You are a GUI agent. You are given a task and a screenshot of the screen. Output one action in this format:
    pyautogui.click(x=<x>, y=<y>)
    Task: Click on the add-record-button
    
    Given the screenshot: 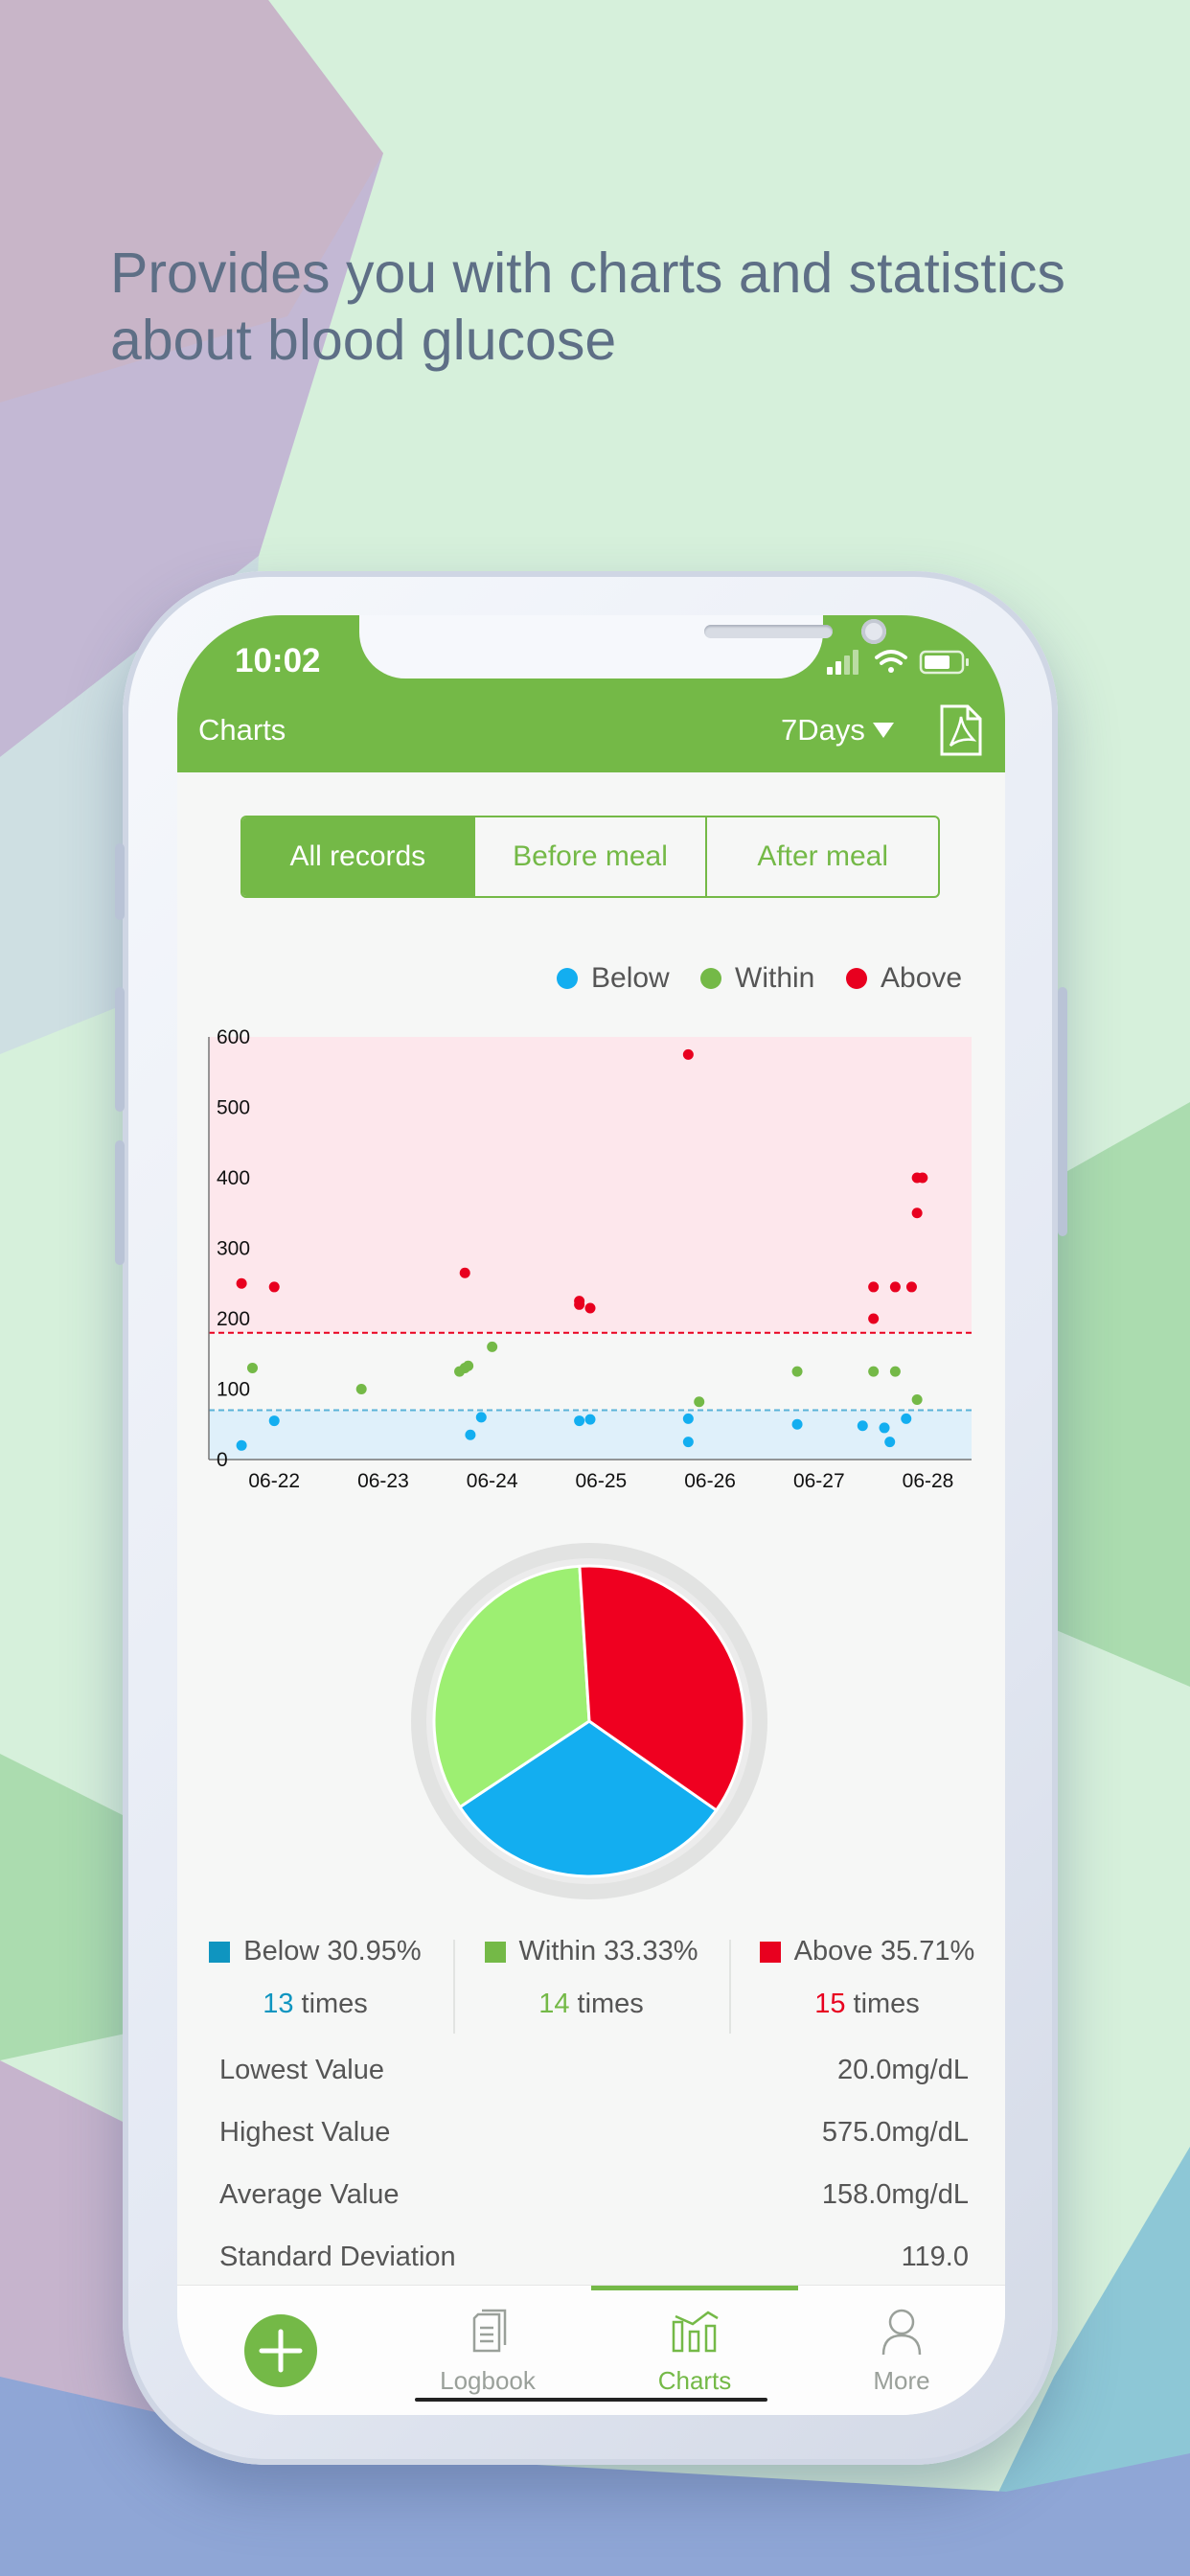 What is the action you would take?
    pyautogui.click(x=280, y=2350)
    